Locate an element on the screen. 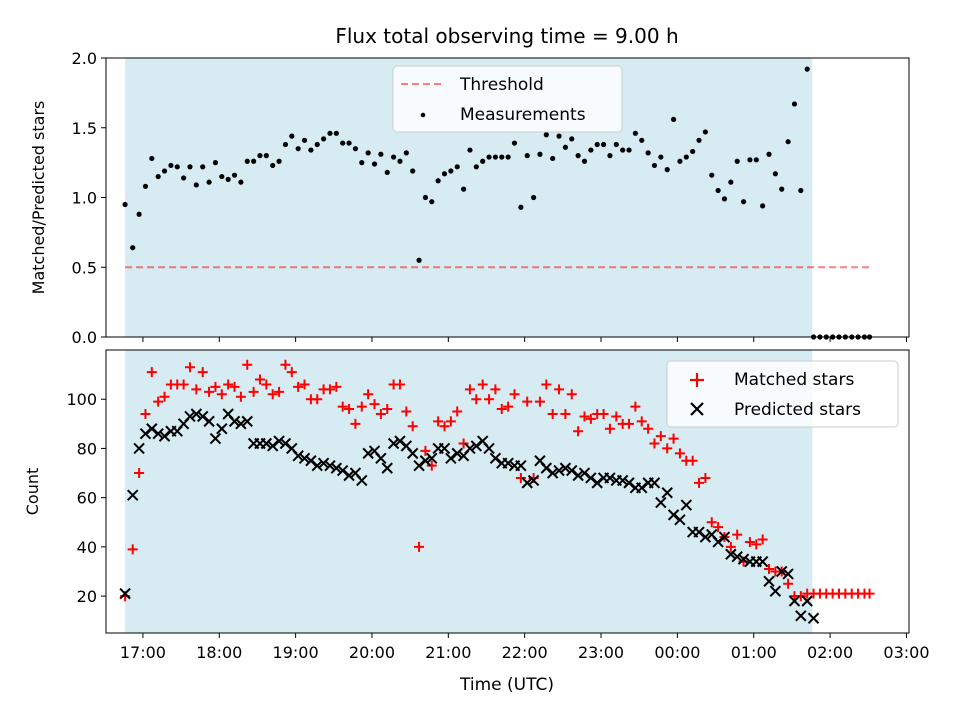 The width and height of the screenshot is (960, 720). count-y-axis-label: Count is located at coordinates (32, 492).